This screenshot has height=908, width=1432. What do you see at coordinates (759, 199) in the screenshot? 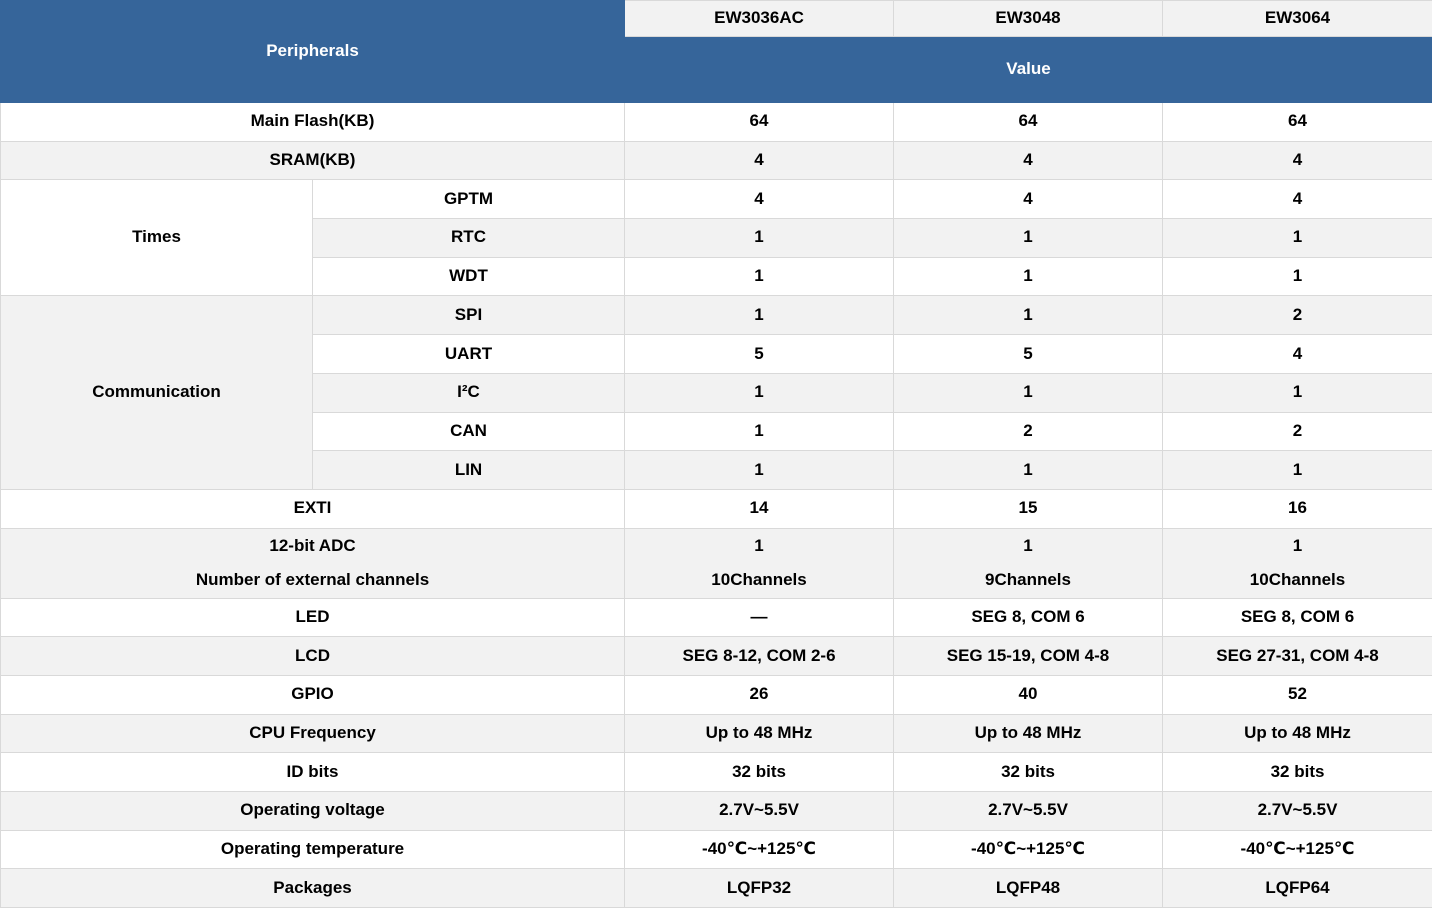
I see `cell-gptm-ew3036ac: 4` at bounding box center [759, 199].